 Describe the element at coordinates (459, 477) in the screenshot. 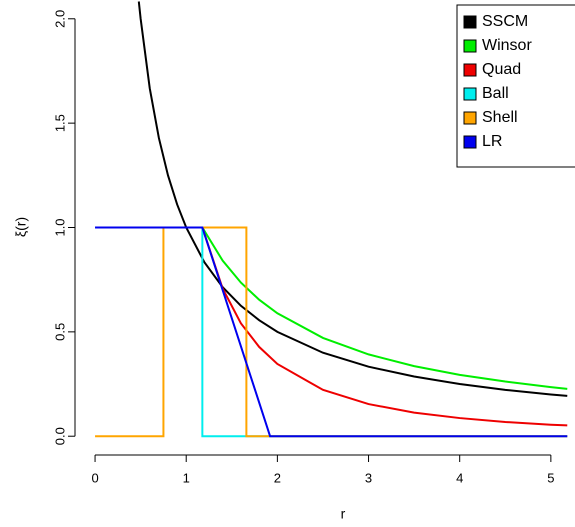

I see `x-tick-label: 4` at that location.